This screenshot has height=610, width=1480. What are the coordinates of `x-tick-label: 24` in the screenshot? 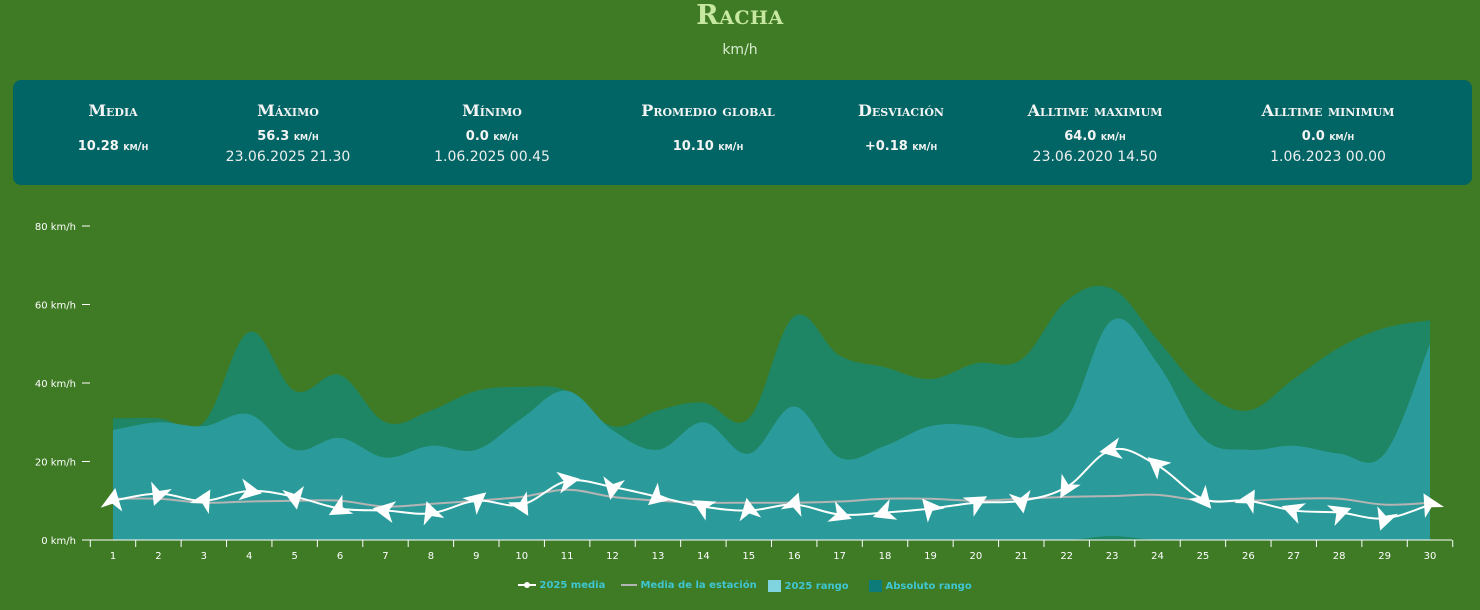 It's located at (1157, 556).